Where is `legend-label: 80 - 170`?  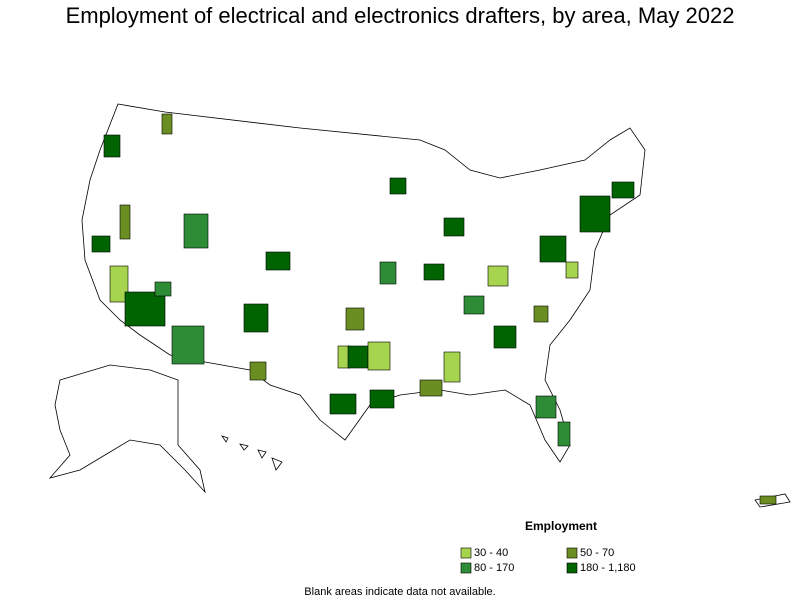
legend-label: 80 - 170 is located at coordinates (494, 568).